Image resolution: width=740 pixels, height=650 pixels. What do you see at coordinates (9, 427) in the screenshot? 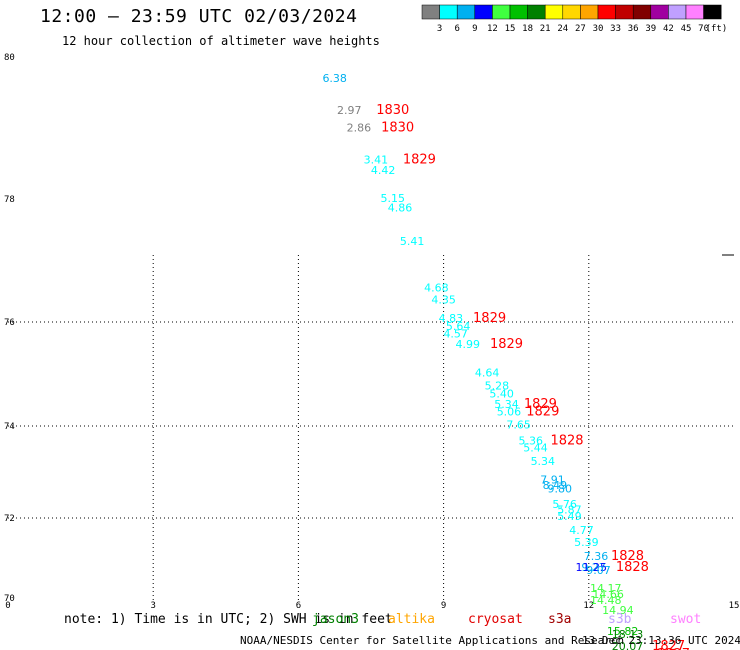
I see `y-tick-label: 74` at bounding box center [9, 427].